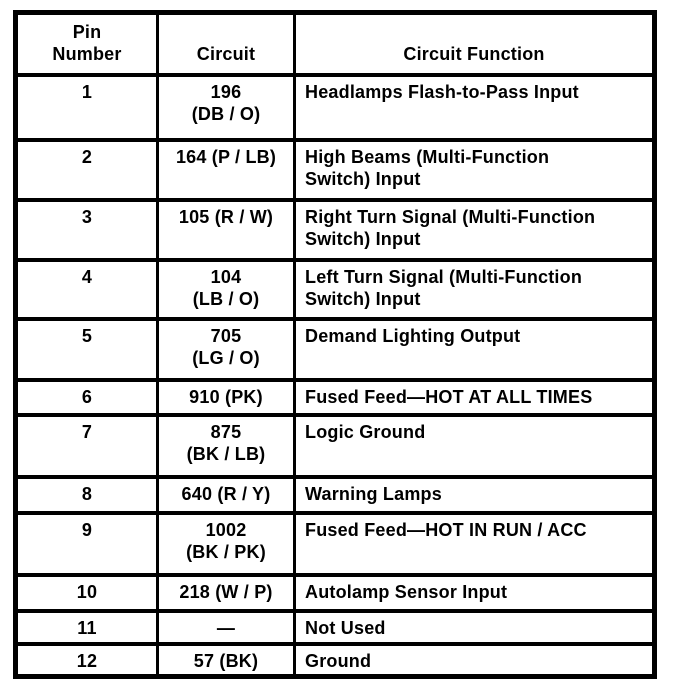 Image resolution: width=688 pixels, height=684 pixels. What do you see at coordinates (226, 592) in the screenshot?
I see `circuit-cell: 218 (W / P)` at bounding box center [226, 592].